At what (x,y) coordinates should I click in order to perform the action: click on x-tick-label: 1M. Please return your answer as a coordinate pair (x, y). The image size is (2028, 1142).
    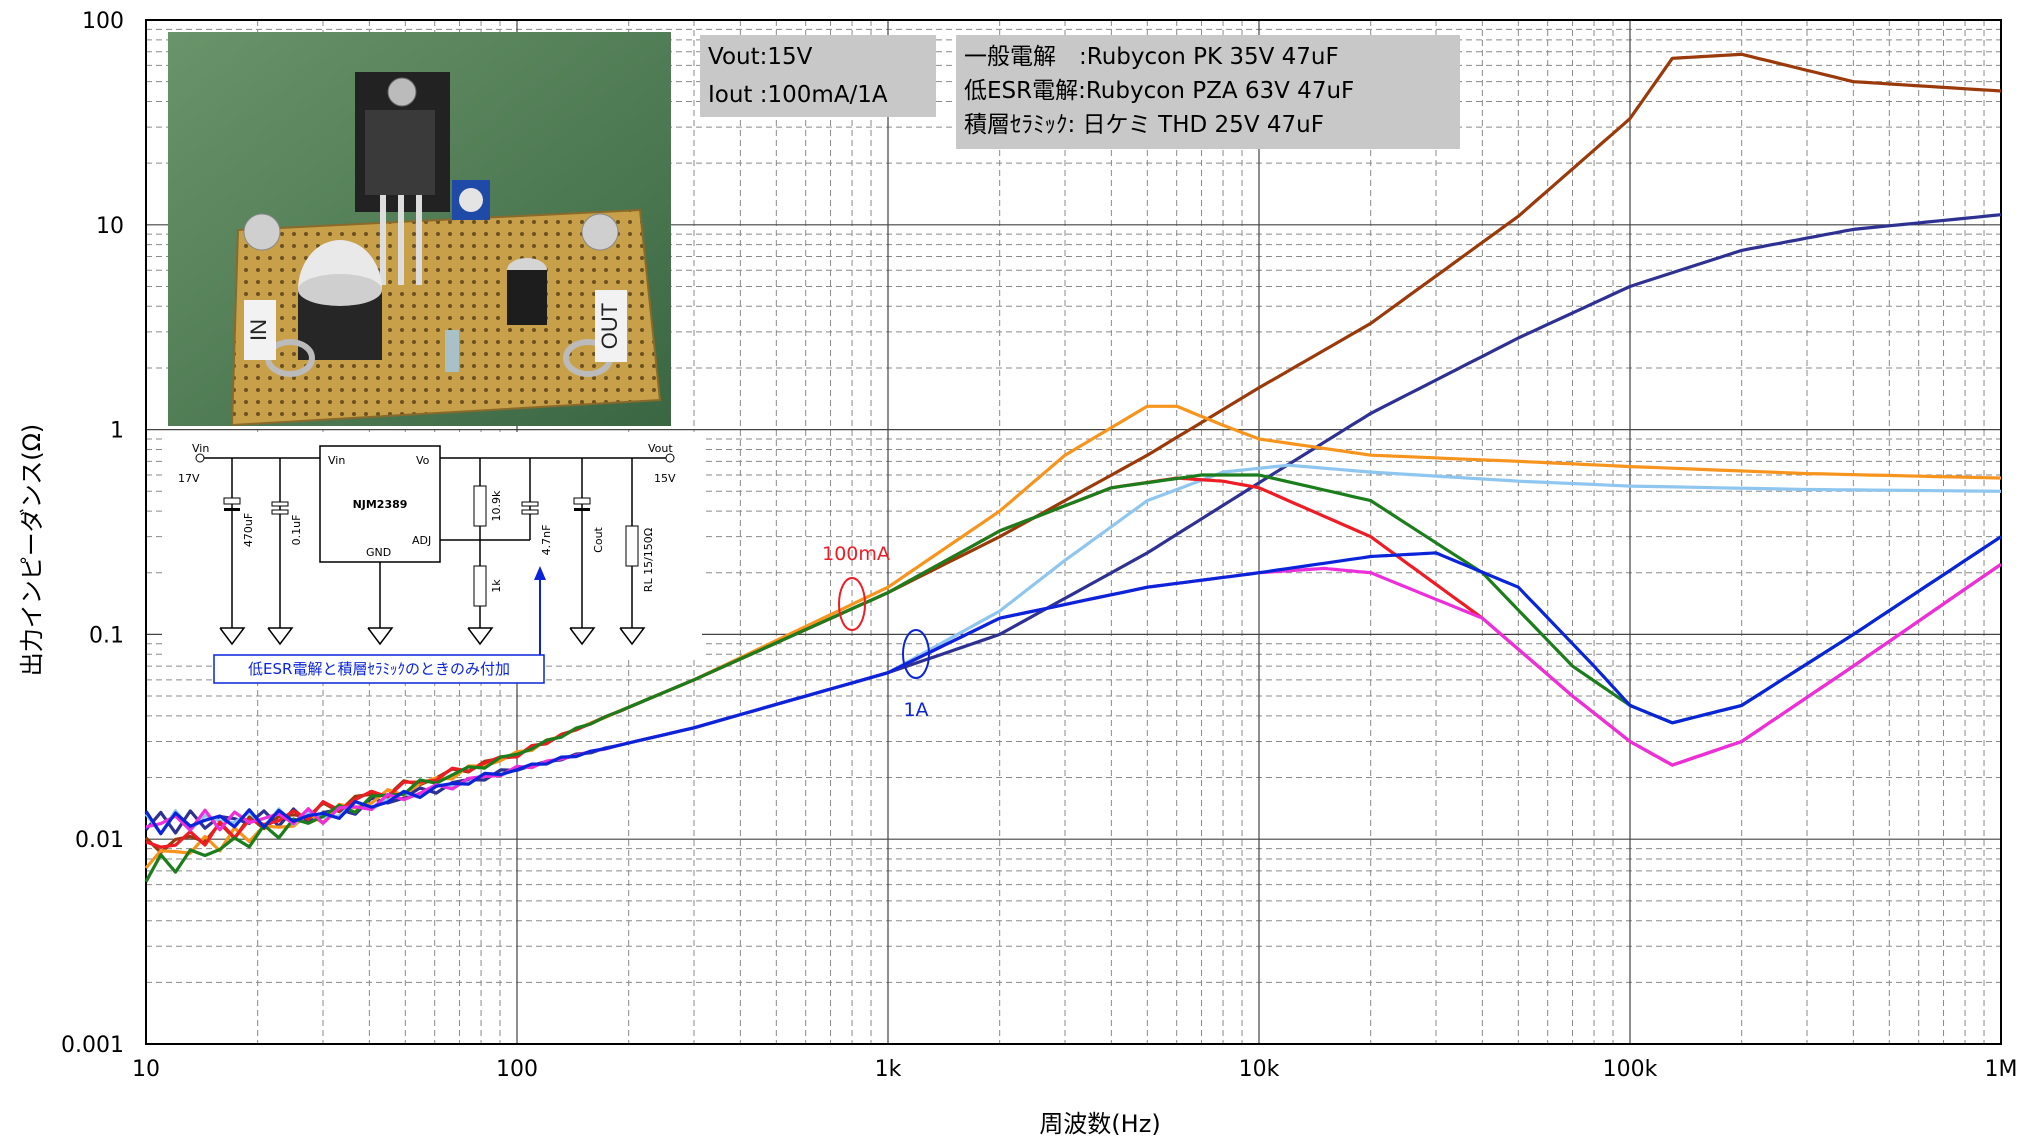
    Looking at the image, I should click on (2001, 1069).